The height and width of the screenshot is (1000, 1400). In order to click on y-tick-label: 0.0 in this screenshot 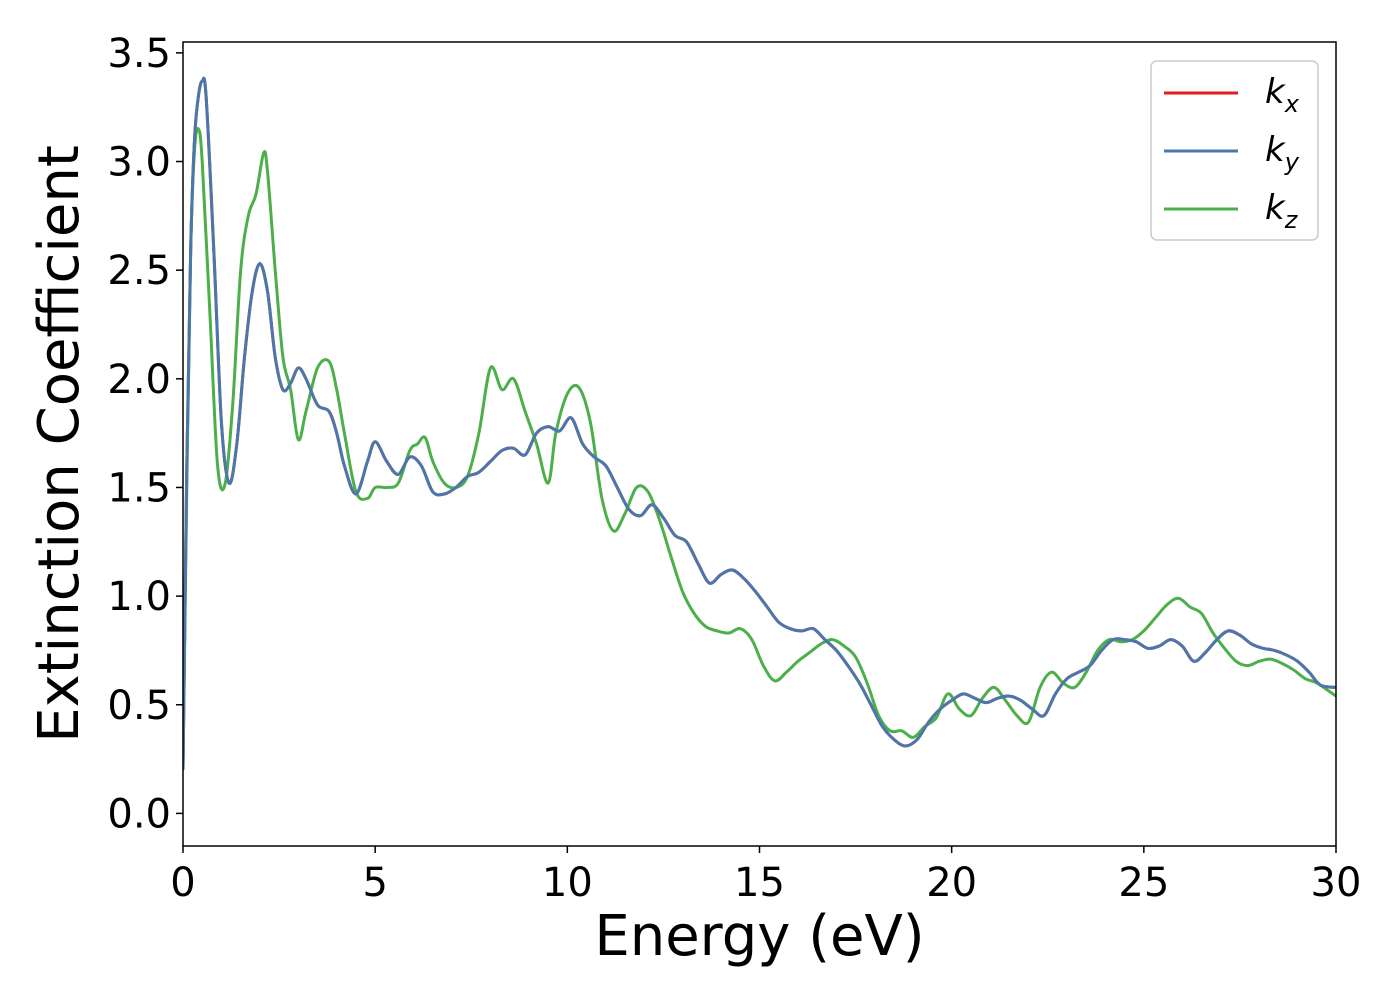, I will do `click(139, 814)`.